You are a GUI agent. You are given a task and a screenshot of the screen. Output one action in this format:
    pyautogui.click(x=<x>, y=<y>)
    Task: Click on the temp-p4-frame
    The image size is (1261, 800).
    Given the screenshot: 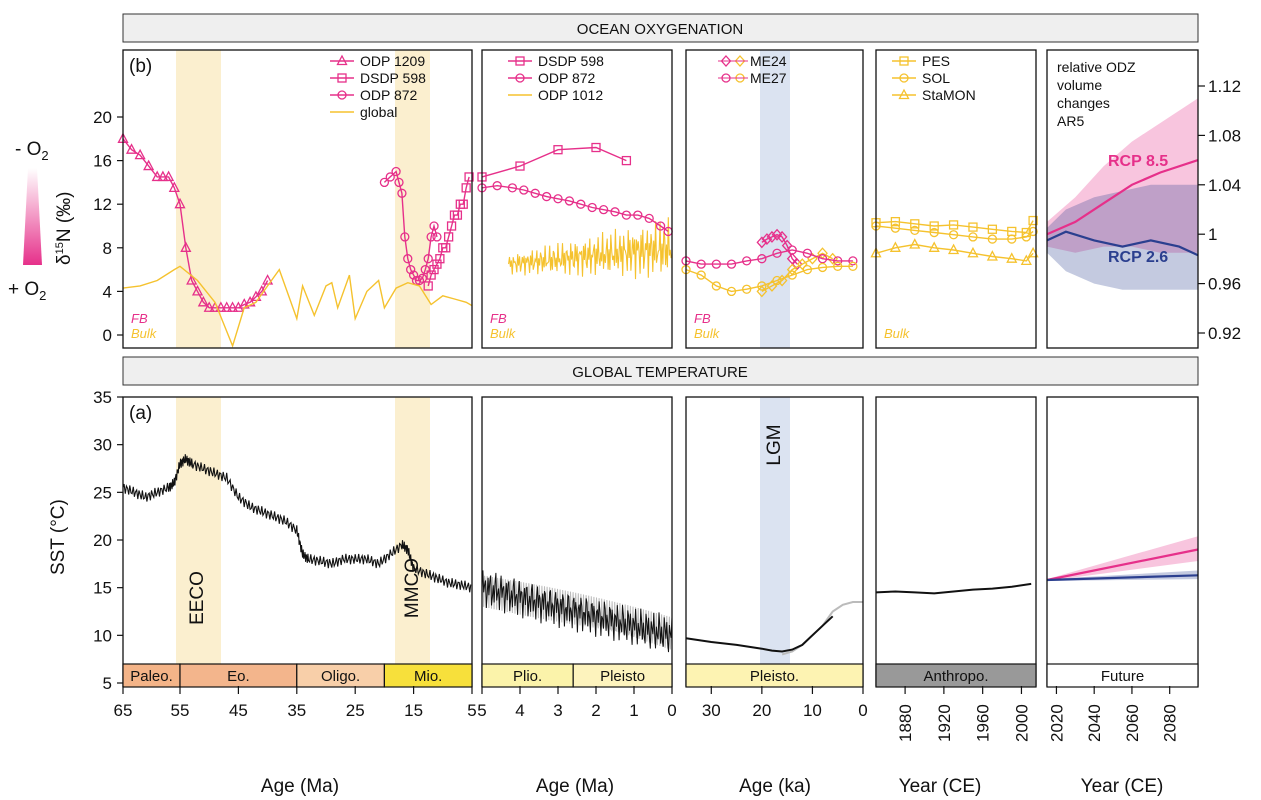 What is the action you would take?
    pyautogui.click(x=956, y=541)
    